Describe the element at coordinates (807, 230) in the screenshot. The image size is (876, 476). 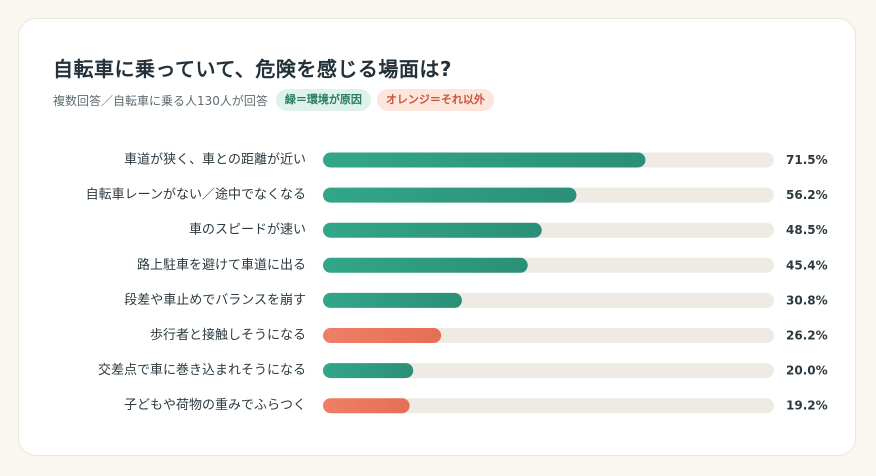
I see `value-label: 48.5%` at that location.